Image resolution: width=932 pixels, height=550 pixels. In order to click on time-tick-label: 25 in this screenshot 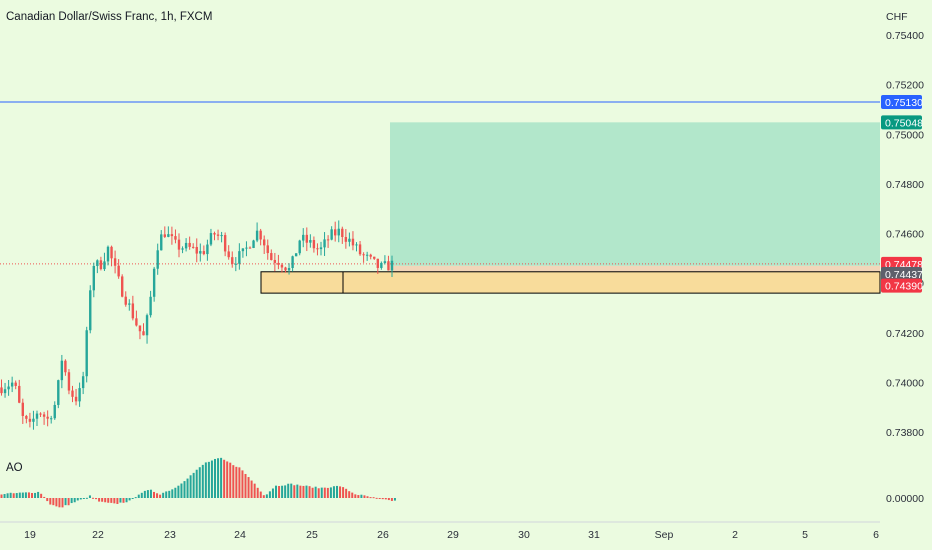, I will do `click(312, 535)`.